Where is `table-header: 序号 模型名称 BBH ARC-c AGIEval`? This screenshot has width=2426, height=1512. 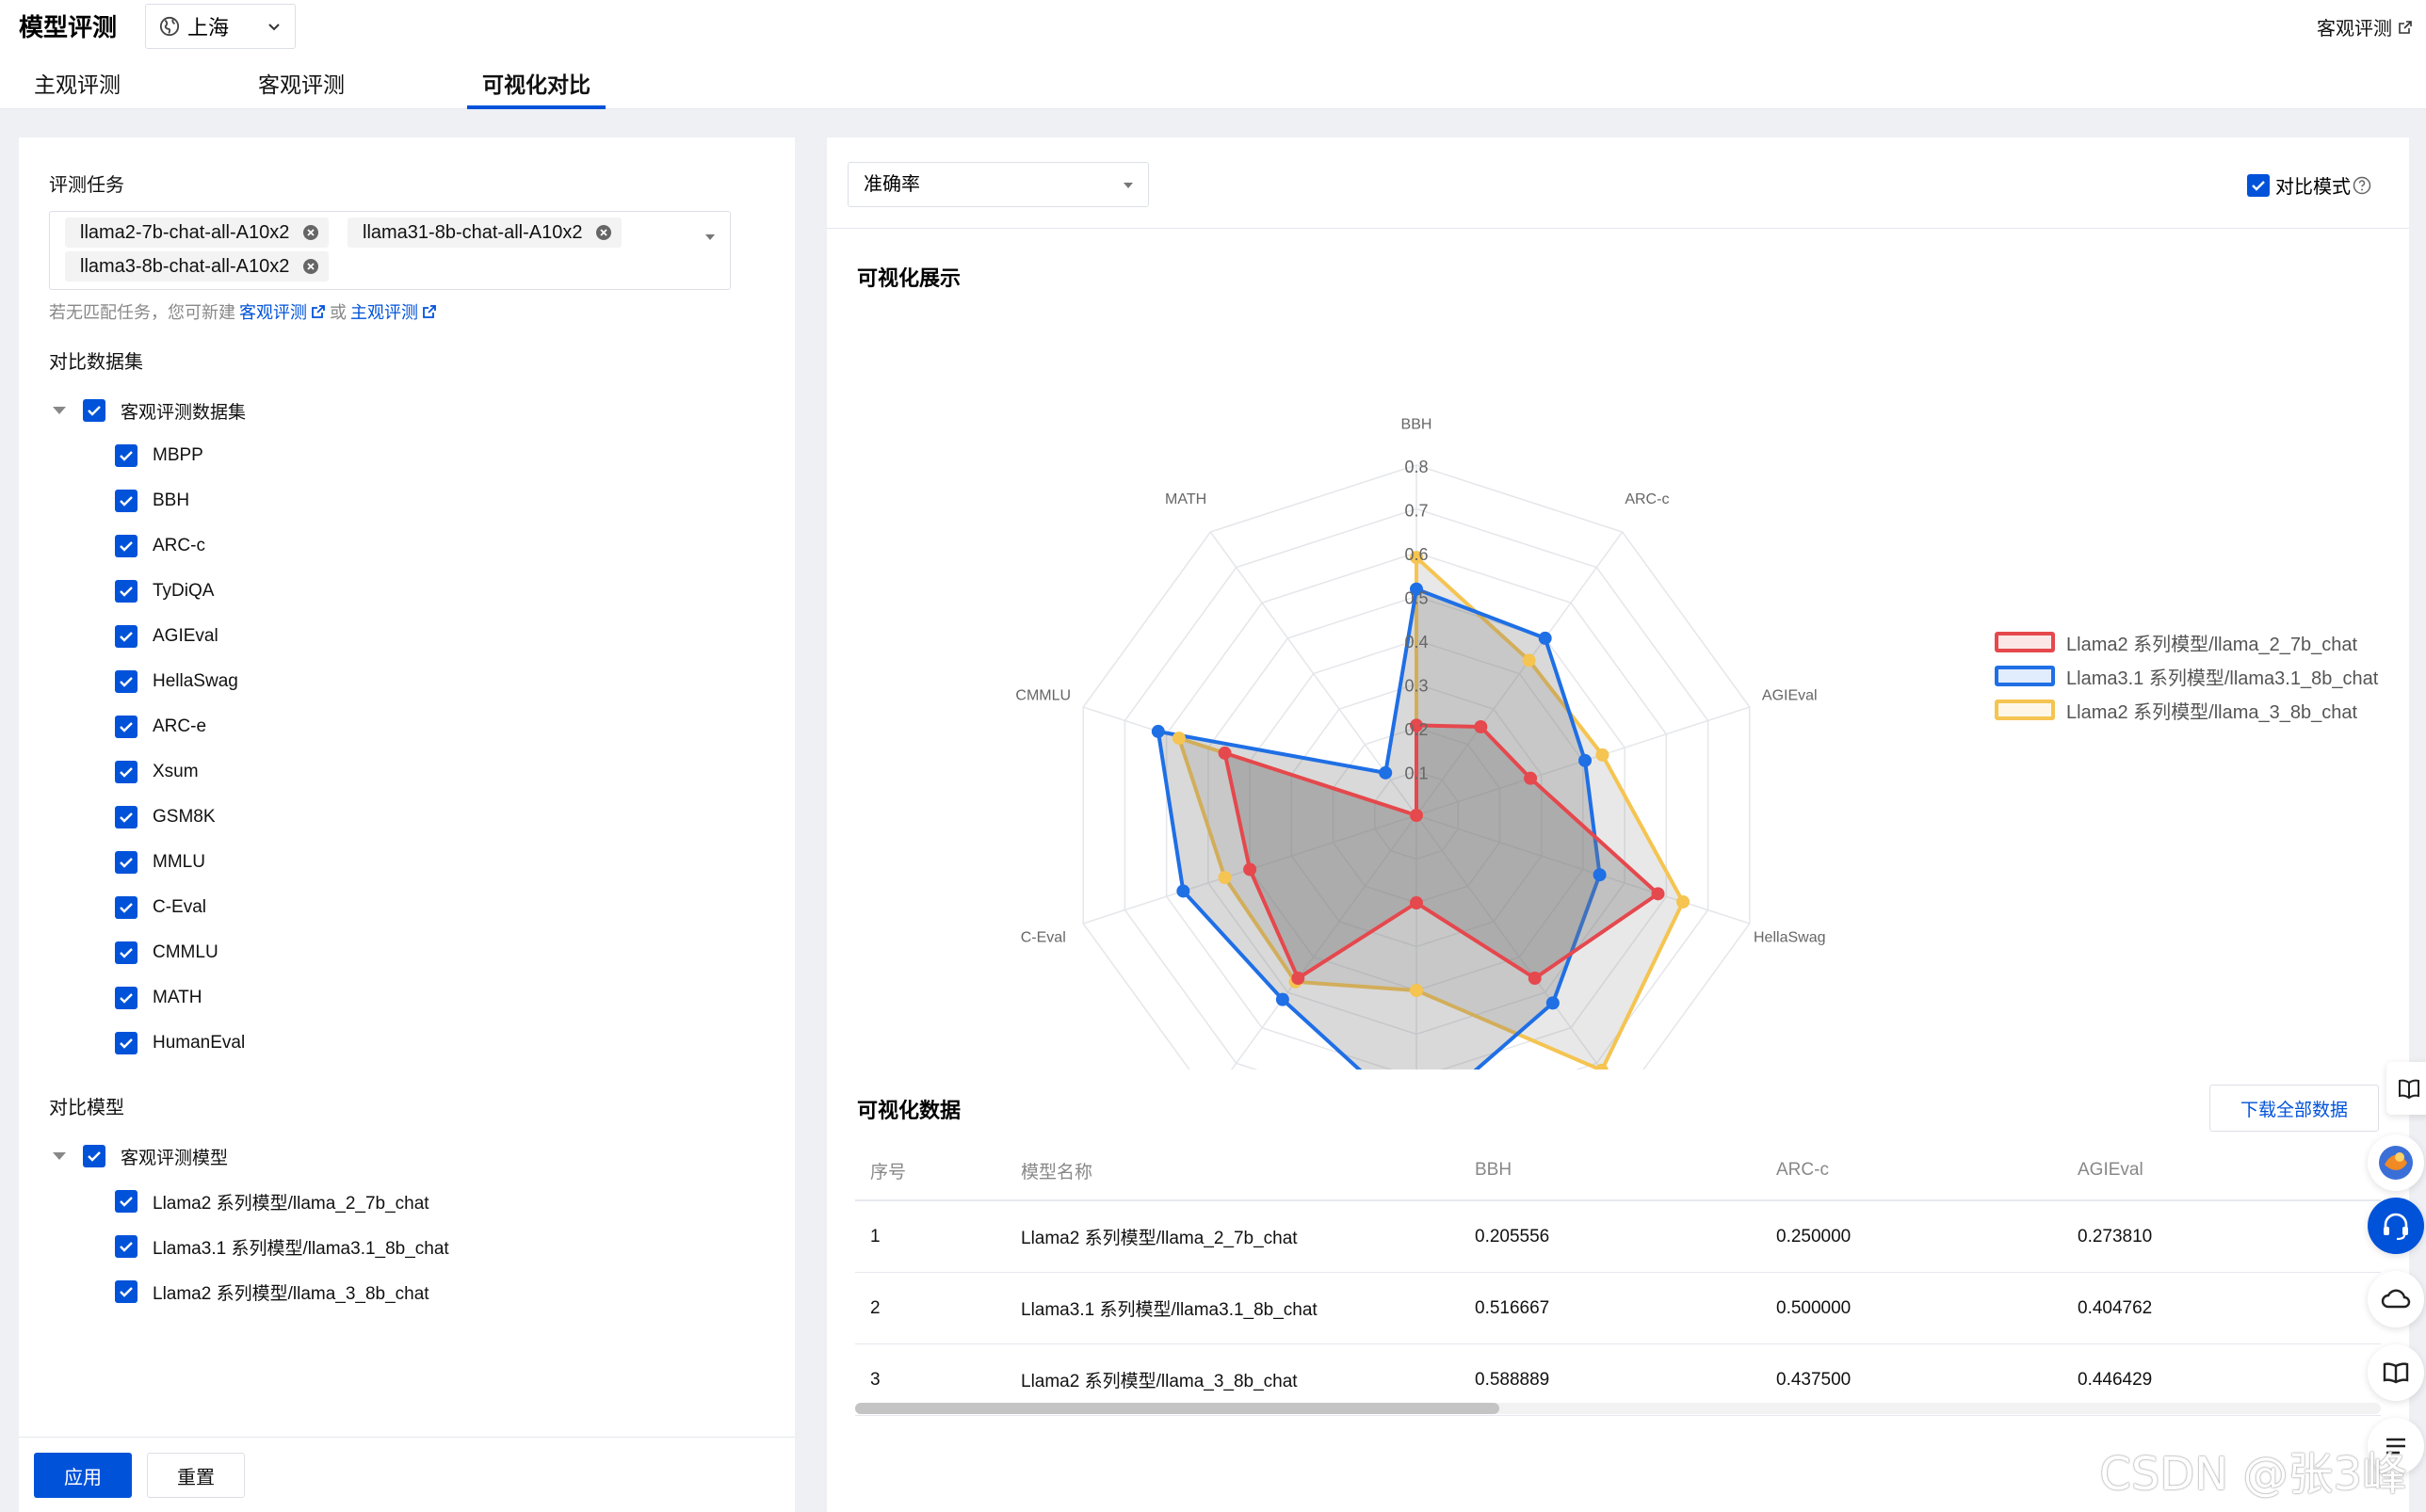
table-header: 序号 模型名称 BBH ARC-c AGIEval is located at coordinates (1618, 1171).